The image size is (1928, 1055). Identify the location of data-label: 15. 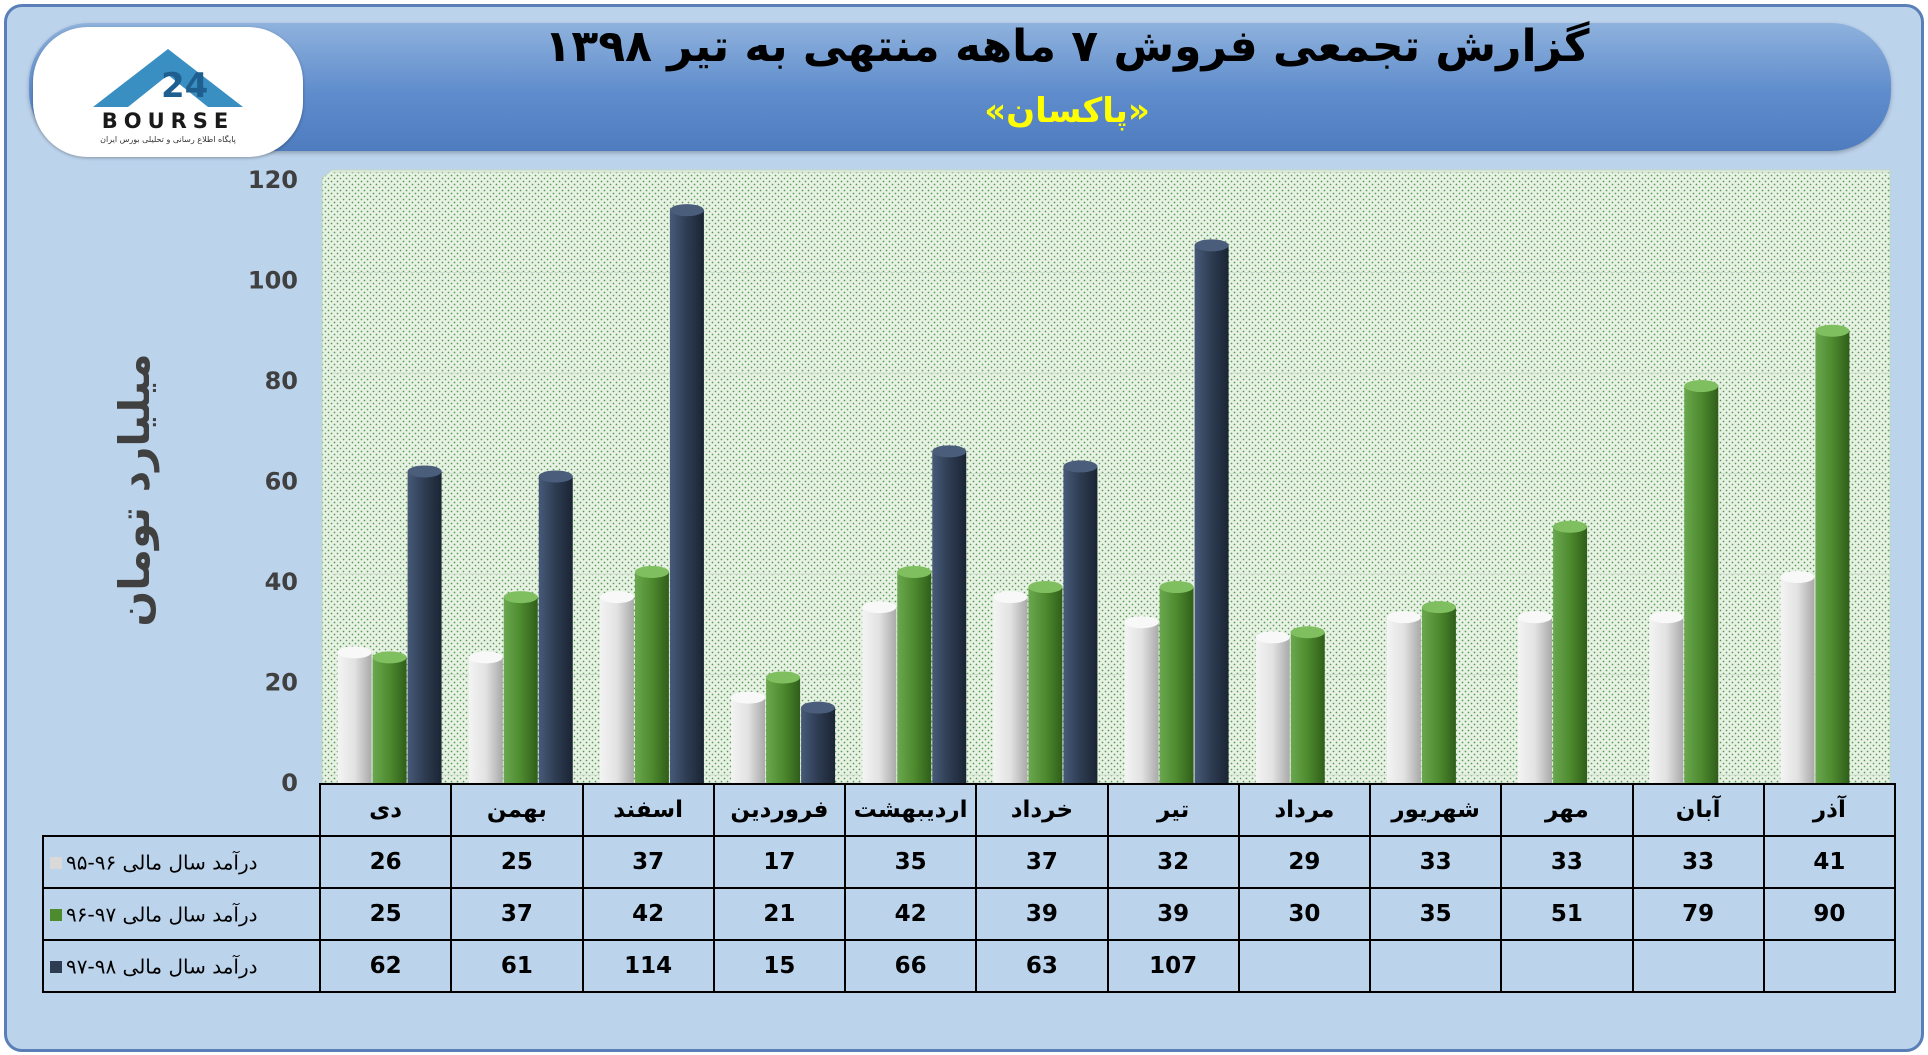
(779, 966).